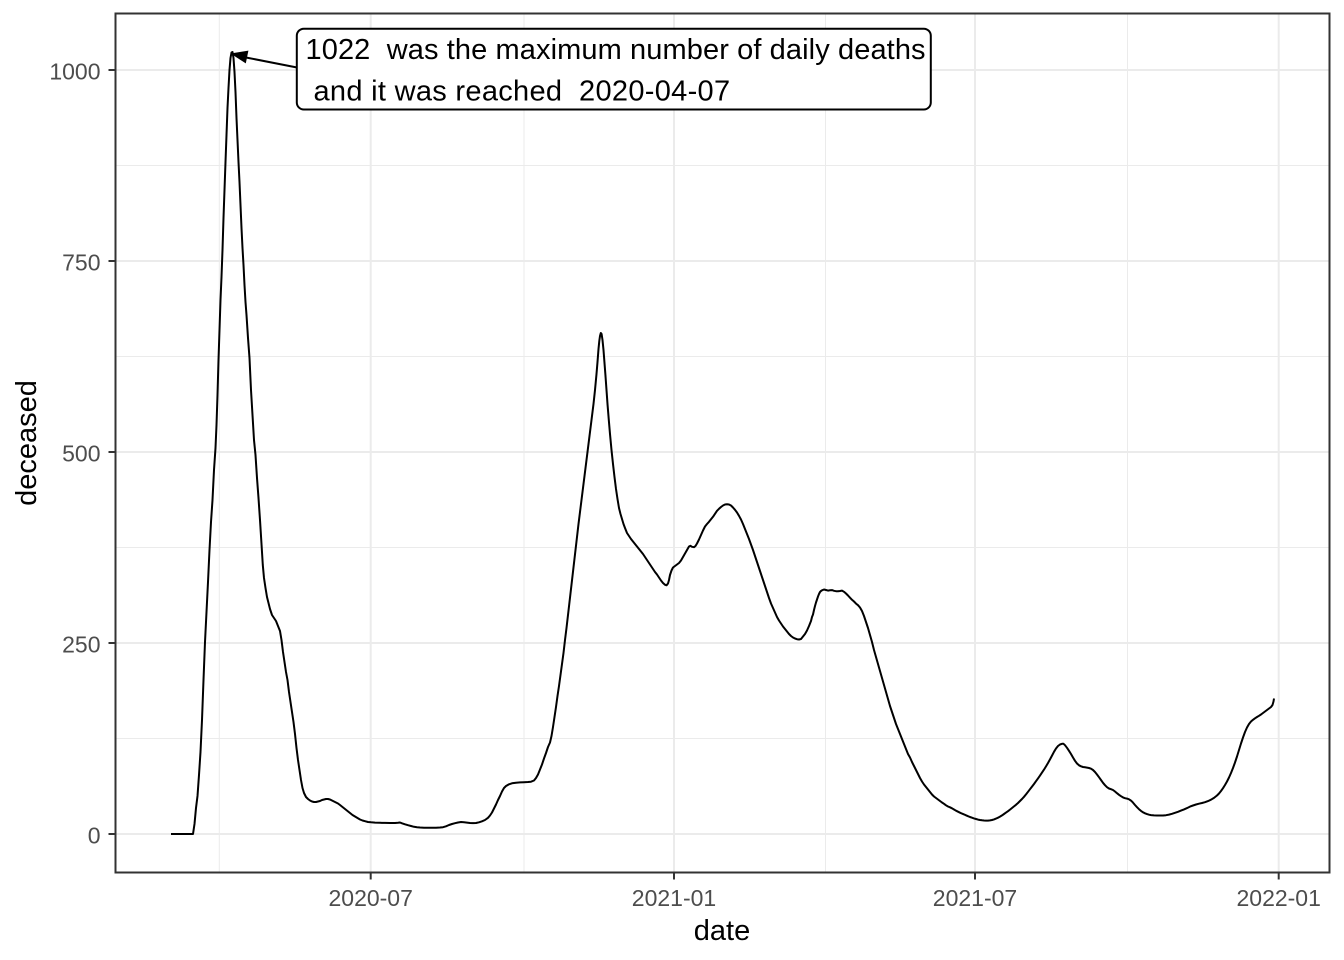 Image resolution: width=1344 pixels, height=960 pixels. Describe the element at coordinates (94, 836) in the screenshot. I see `svg-text: 0` at that location.